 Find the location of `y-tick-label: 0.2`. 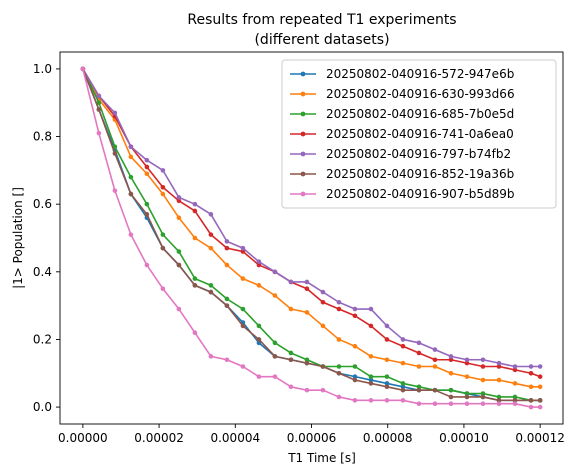

y-tick-label: 0.2 is located at coordinates (42, 339).